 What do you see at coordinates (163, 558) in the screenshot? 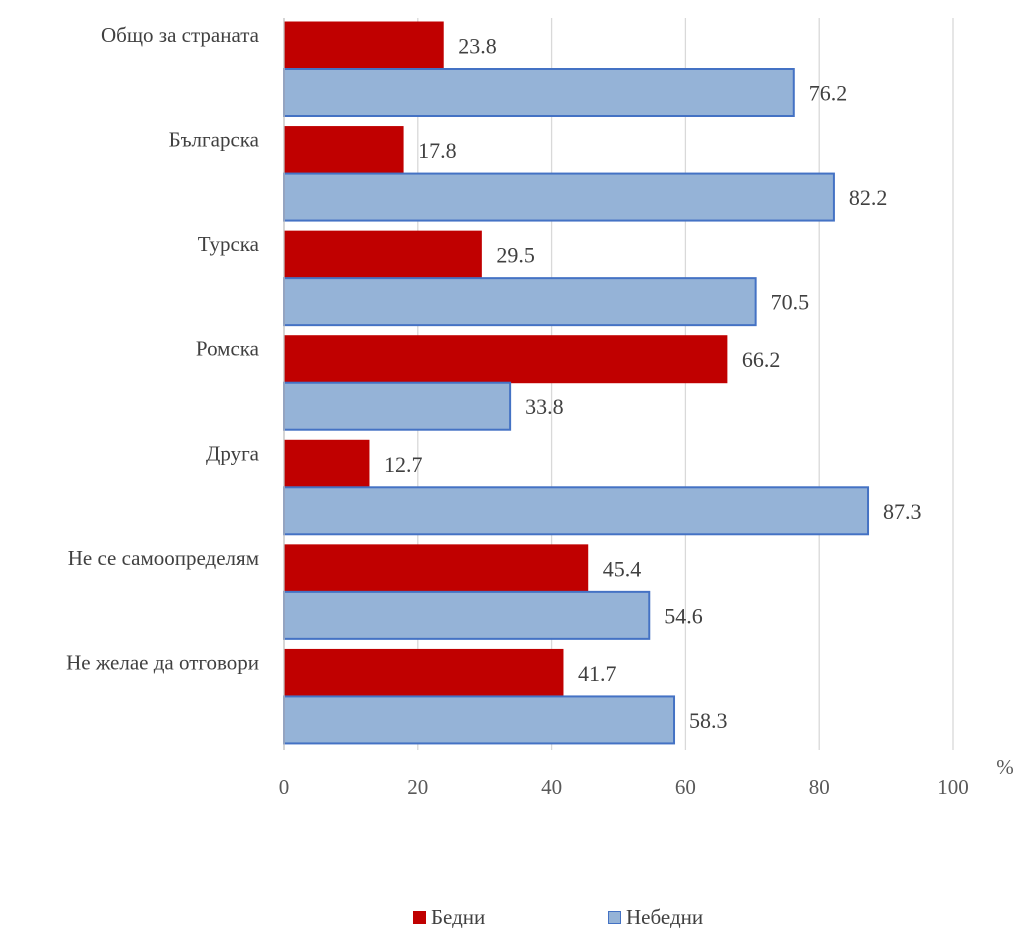
I see `category-label: Не се самоопределям` at bounding box center [163, 558].